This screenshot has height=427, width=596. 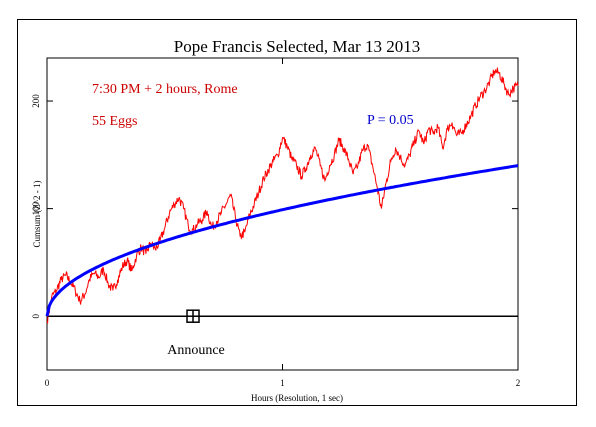 What do you see at coordinates (297, 398) in the screenshot?
I see `x-axis-label: Hours (Resolution, 1 sec)` at bounding box center [297, 398].